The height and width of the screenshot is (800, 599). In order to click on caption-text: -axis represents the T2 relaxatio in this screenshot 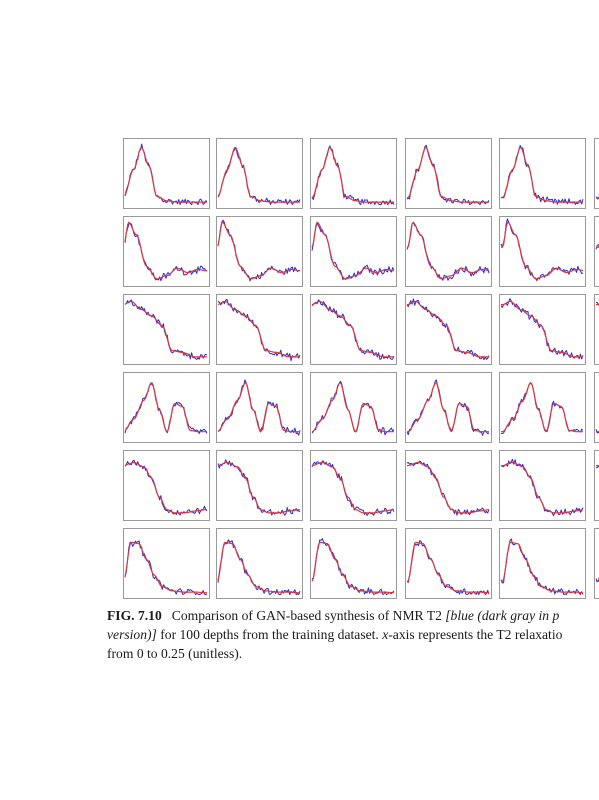, I will do `click(475, 634)`.